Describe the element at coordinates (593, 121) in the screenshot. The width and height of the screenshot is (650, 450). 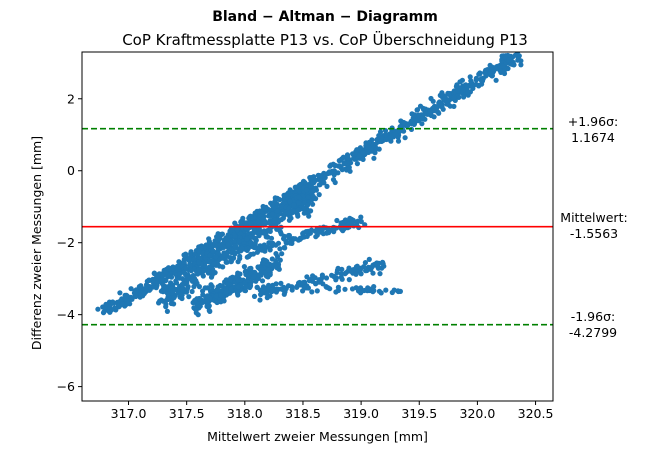
I see `upper-limit-label-line1: +1.96σ:` at that location.